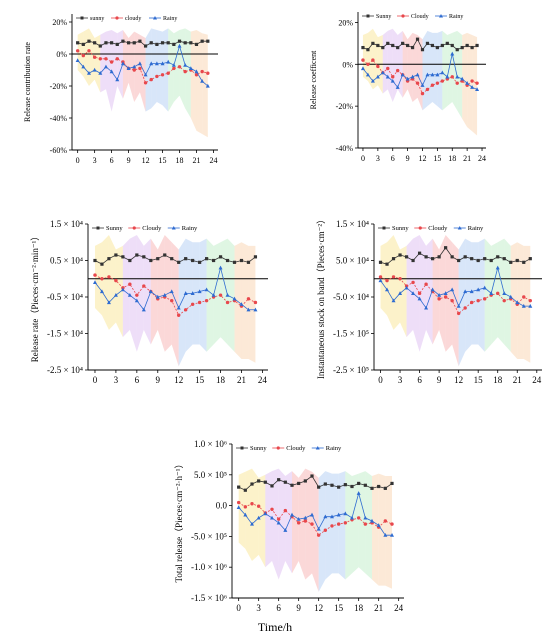 The height and width of the screenshot is (643, 550). What do you see at coordinates (352, 261) in the screenshot?
I see `y-tick-label: 5.0 × 10⁴` at bounding box center [352, 261].